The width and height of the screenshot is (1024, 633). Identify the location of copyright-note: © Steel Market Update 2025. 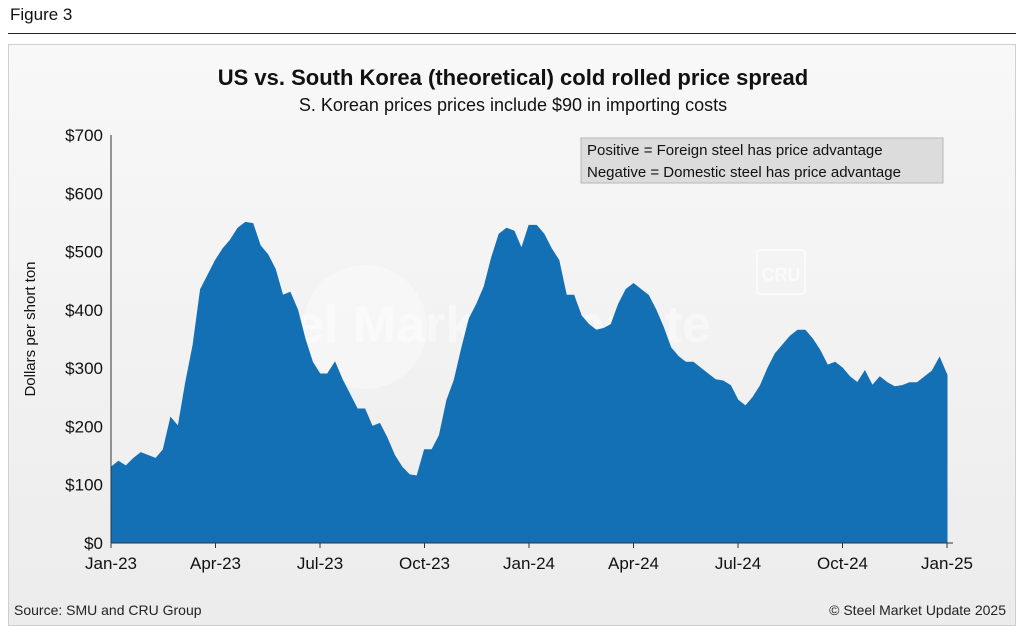
(917, 610).